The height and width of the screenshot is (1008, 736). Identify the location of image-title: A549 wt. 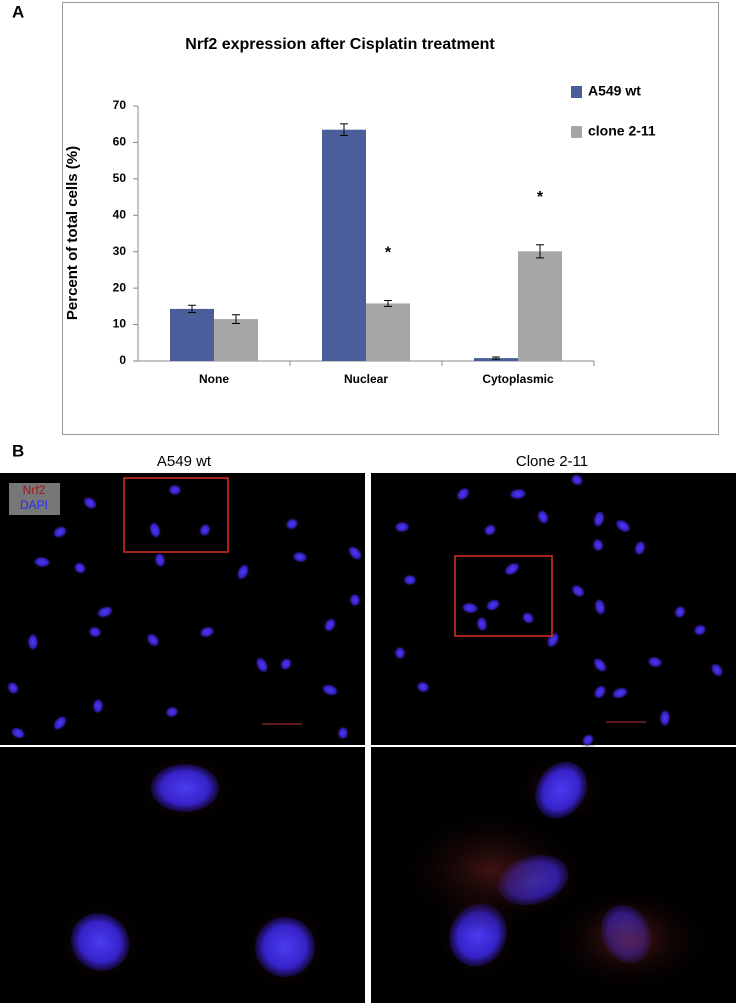
(184, 461).